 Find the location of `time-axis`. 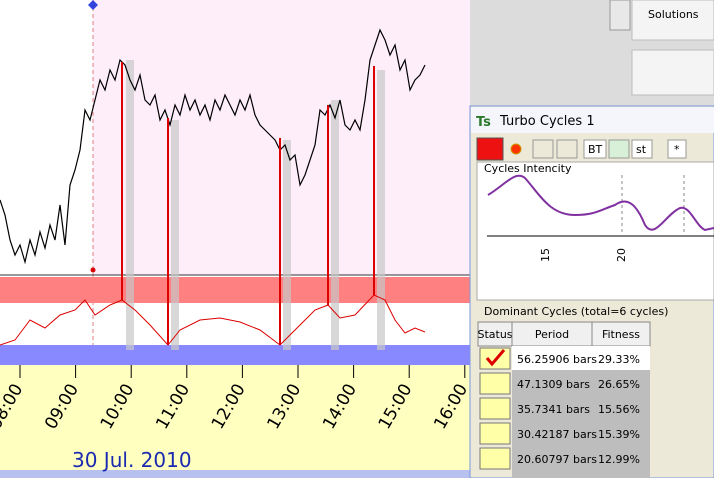

time-axis is located at coordinates (235, 417).